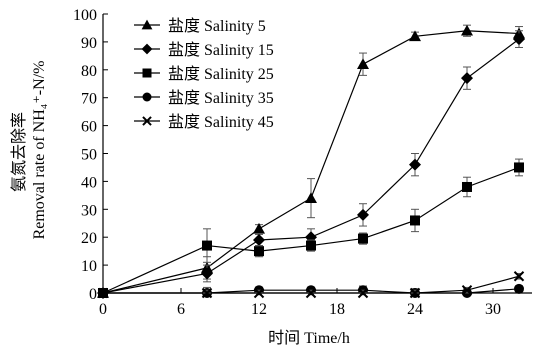 Image resolution: width=547 pixels, height=347 pixels. I want to click on y-axis-label-cn: 氨氮去除率, so click(19, 152).